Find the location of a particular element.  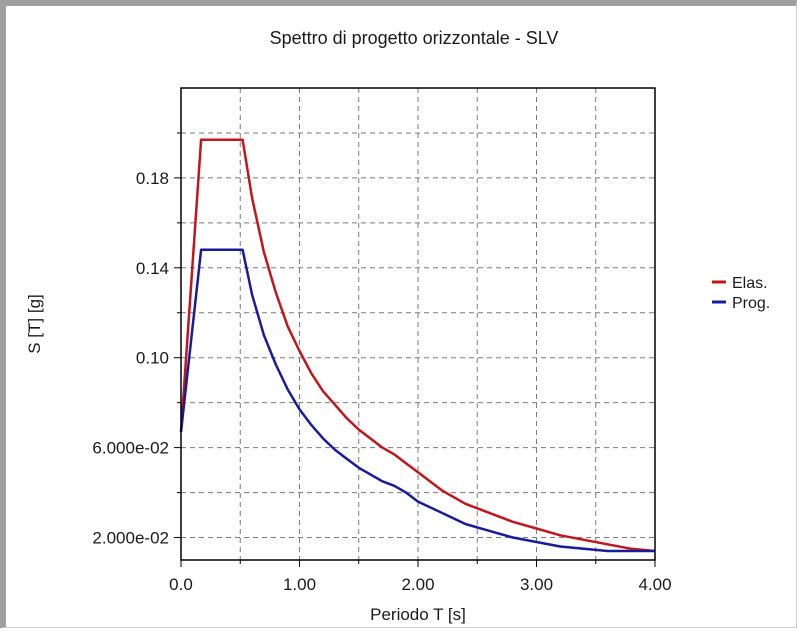

x-tick-label: 0.0 is located at coordinates (181, 584).